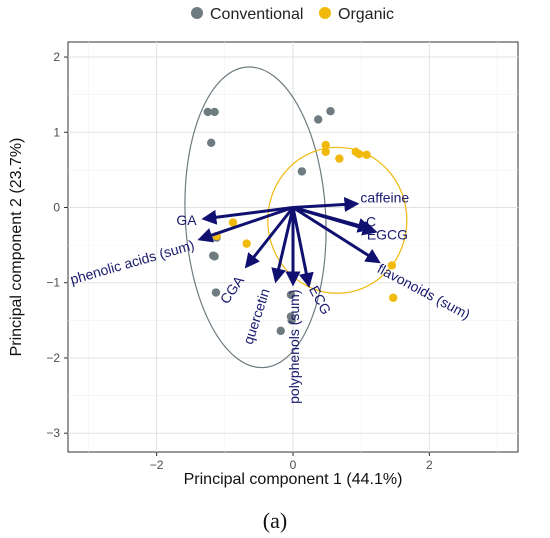  I want to click on loading-arrow-caffeine, so click(326, 204).